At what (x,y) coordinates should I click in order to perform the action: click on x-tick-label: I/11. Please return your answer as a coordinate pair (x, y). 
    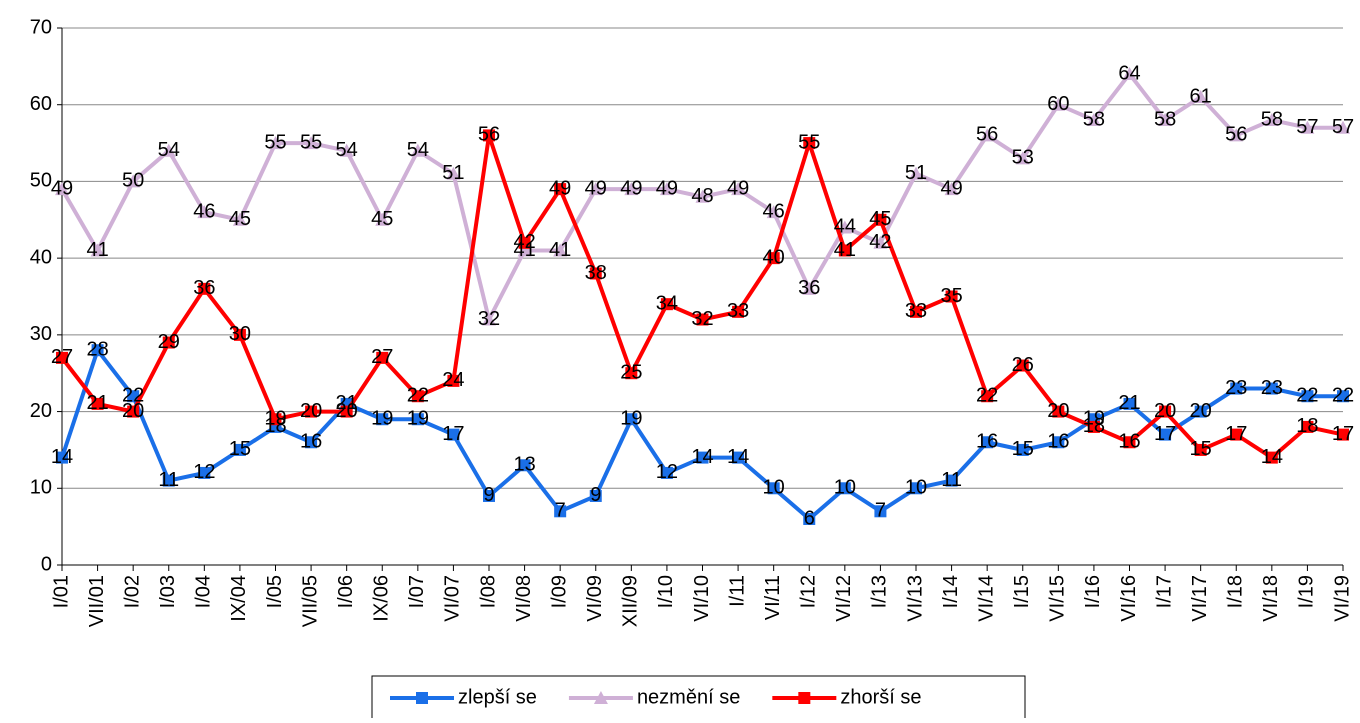
    Looking at the image, I should click on (737, 591).